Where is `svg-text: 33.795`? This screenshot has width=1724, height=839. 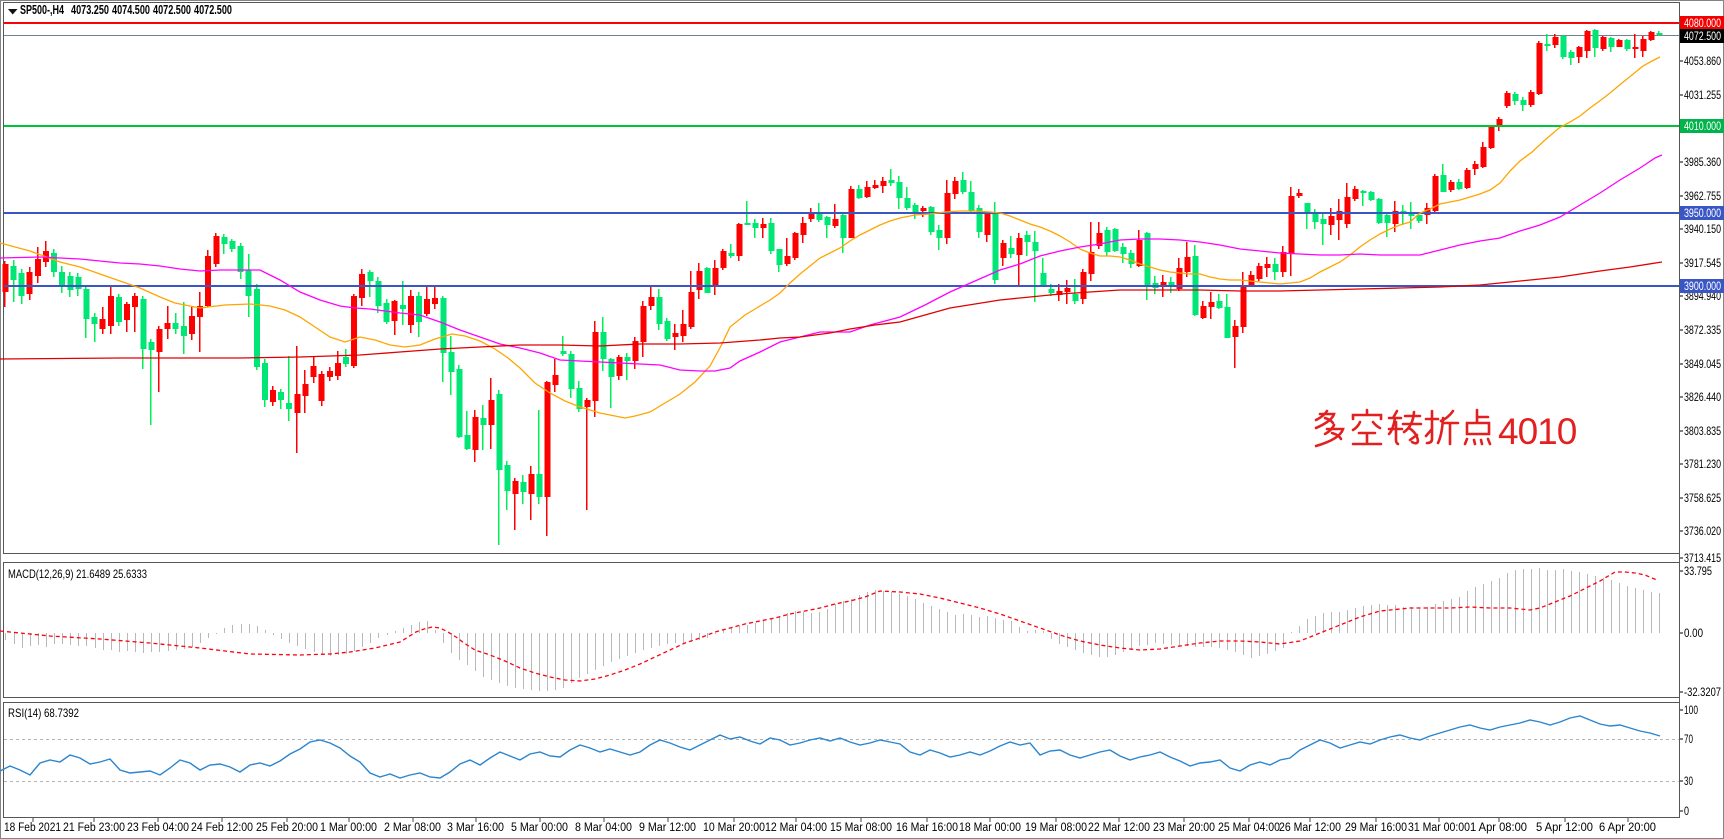 svg-text: 33.795 is located at coordinates (1698, 572).